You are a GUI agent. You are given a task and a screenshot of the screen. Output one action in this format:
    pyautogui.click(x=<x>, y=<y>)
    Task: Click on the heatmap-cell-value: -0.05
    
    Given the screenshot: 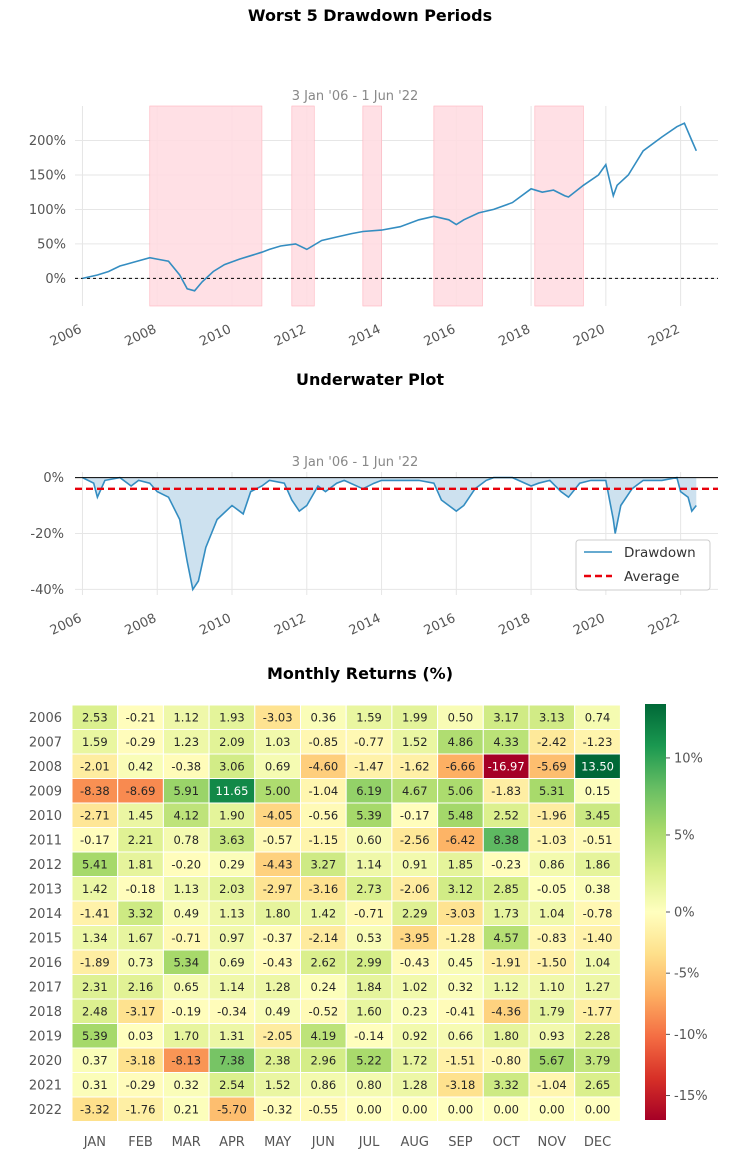 What is the action you would take?
    pyautogui.click(x=552, y=889)
    